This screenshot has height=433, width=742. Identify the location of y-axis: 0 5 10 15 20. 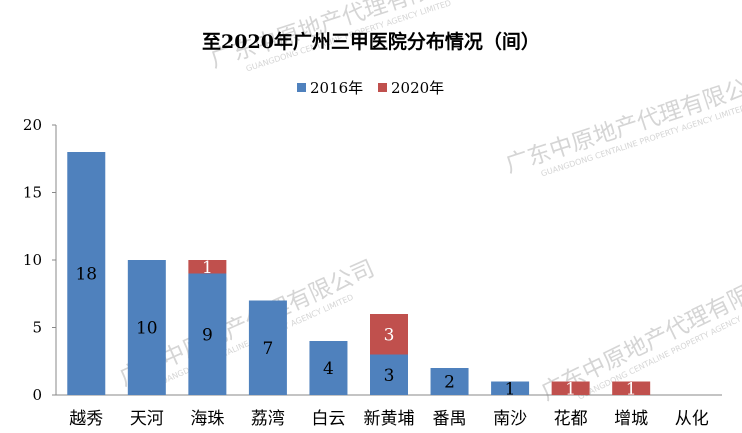
(40, 260).